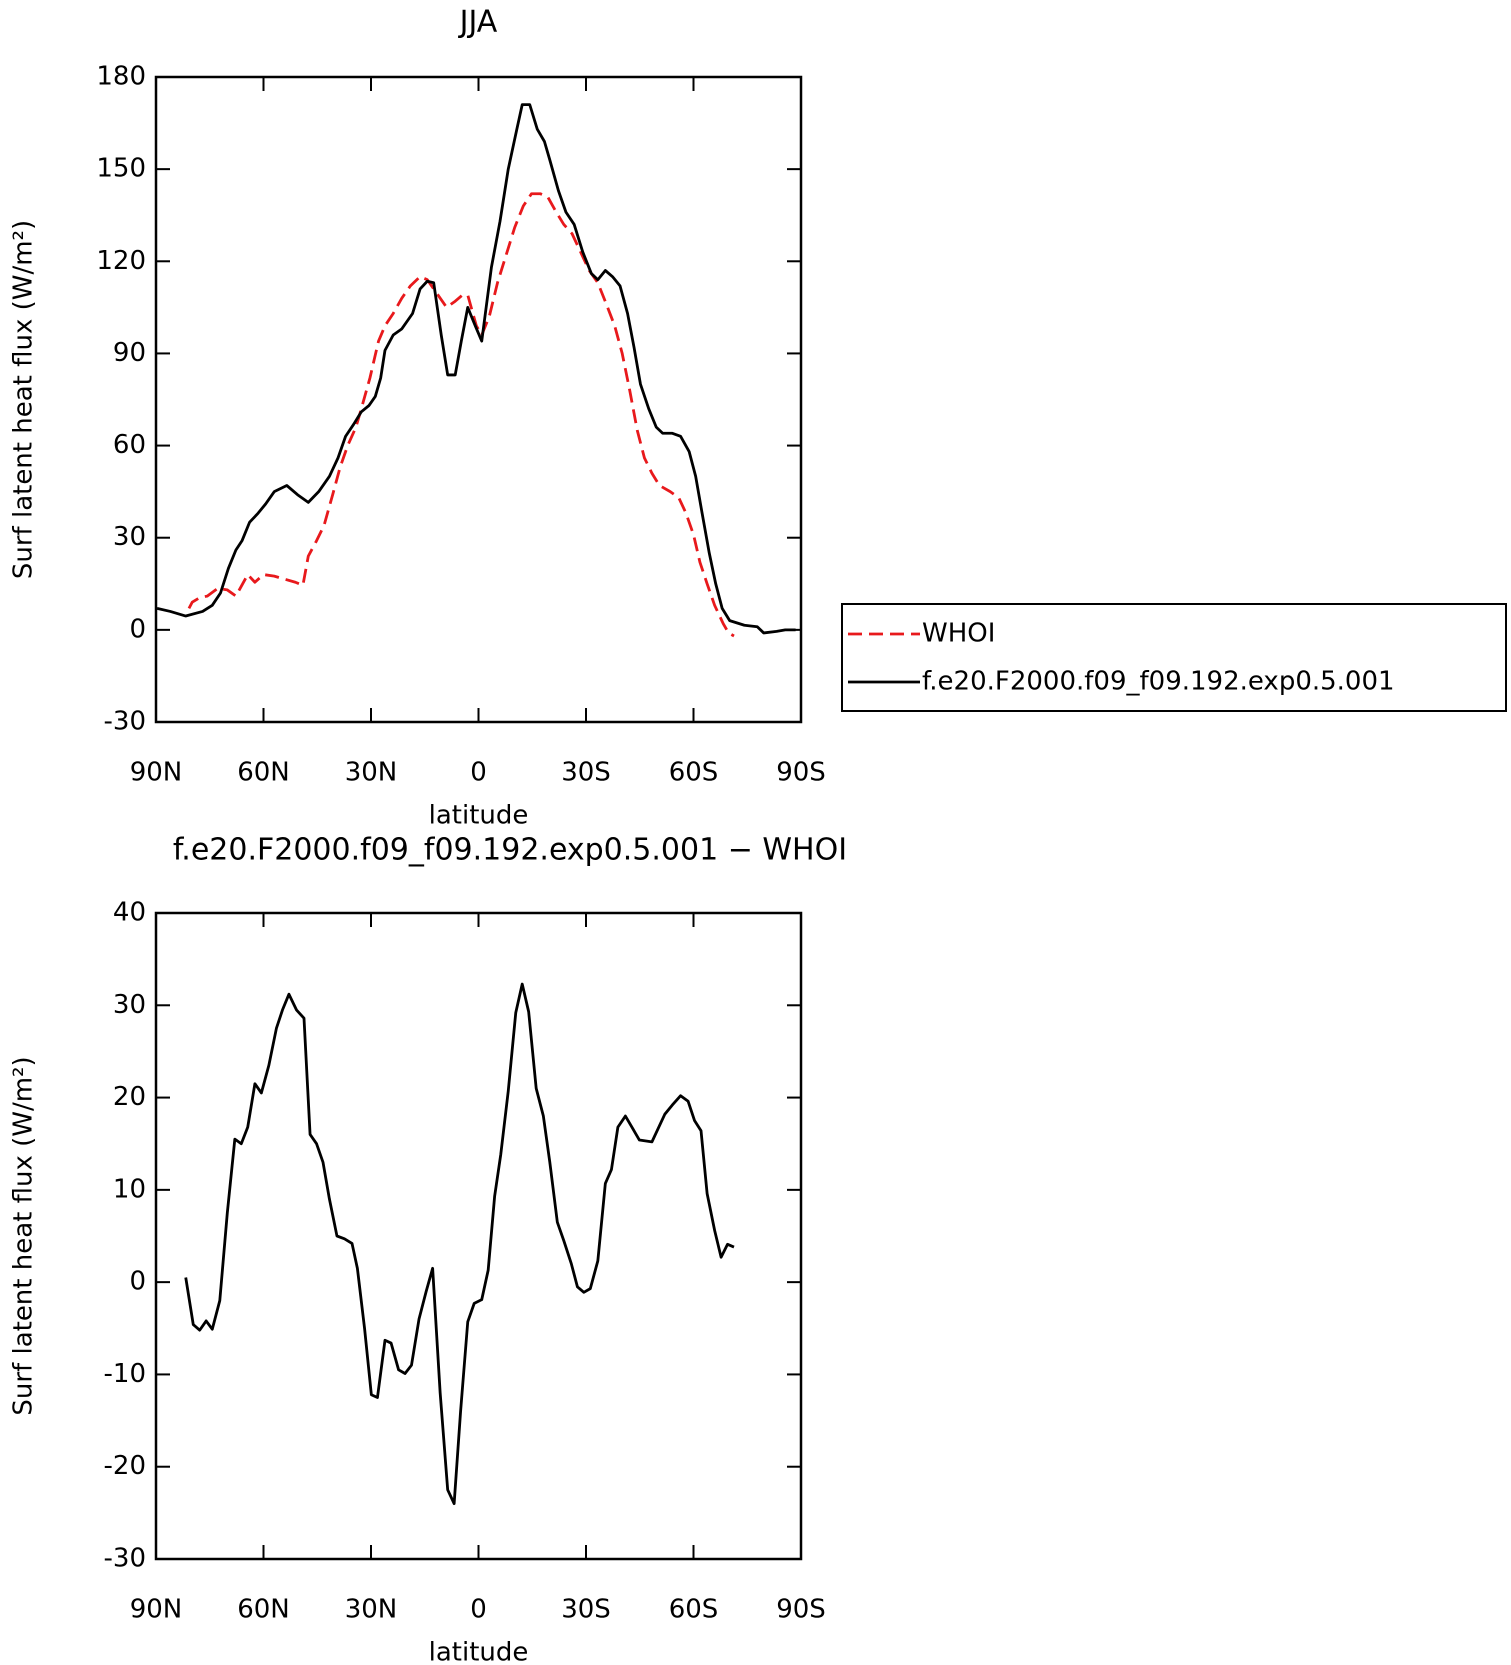 This screenshot has width=1511, height=1665. What do you see at coordinates (121, 261) in the screenshot?
I see `y-tick-label: 120` at bounding box center [121, 261].